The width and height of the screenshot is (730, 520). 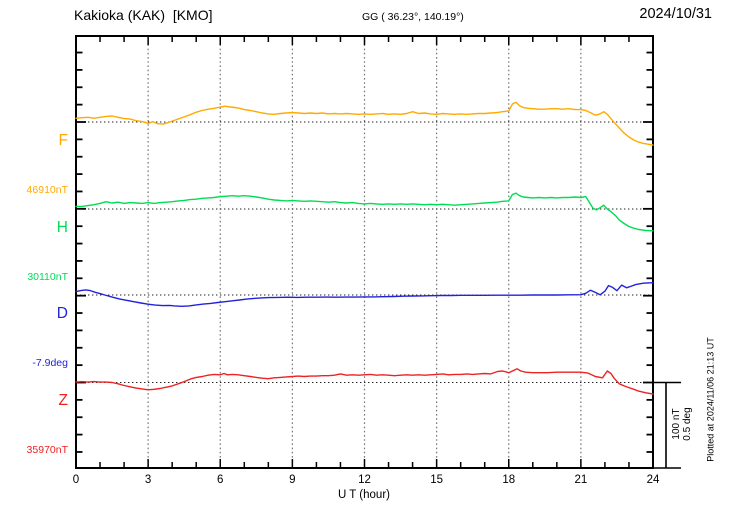 I want to click on x-axis-tick-label: 21, so click(x=581, y=480).